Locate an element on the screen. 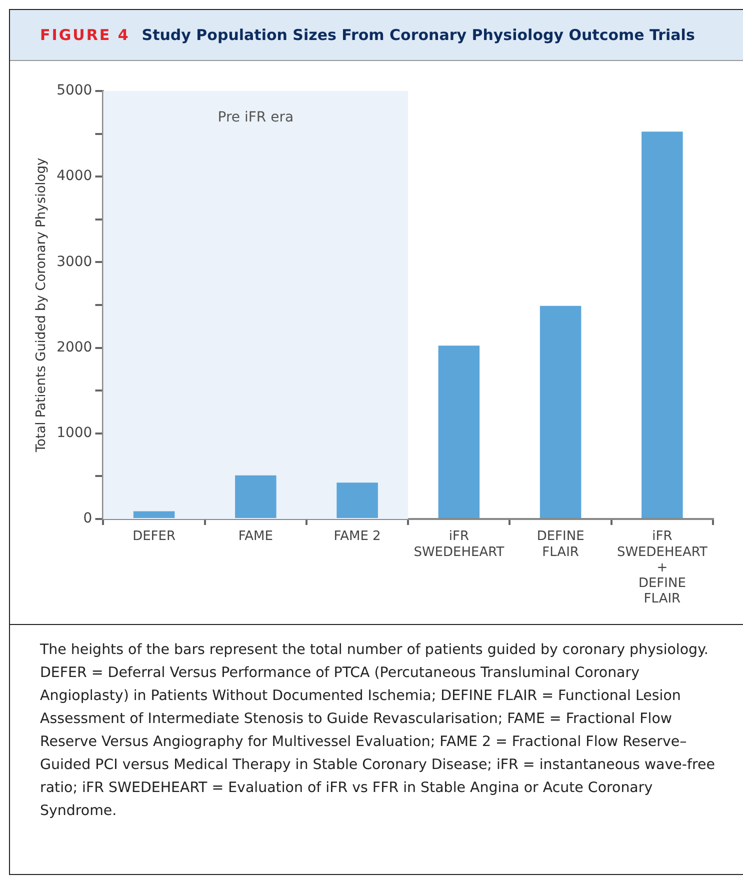  x-tick-label: DEFINE FLAIR is located at coordinates (560, 544).